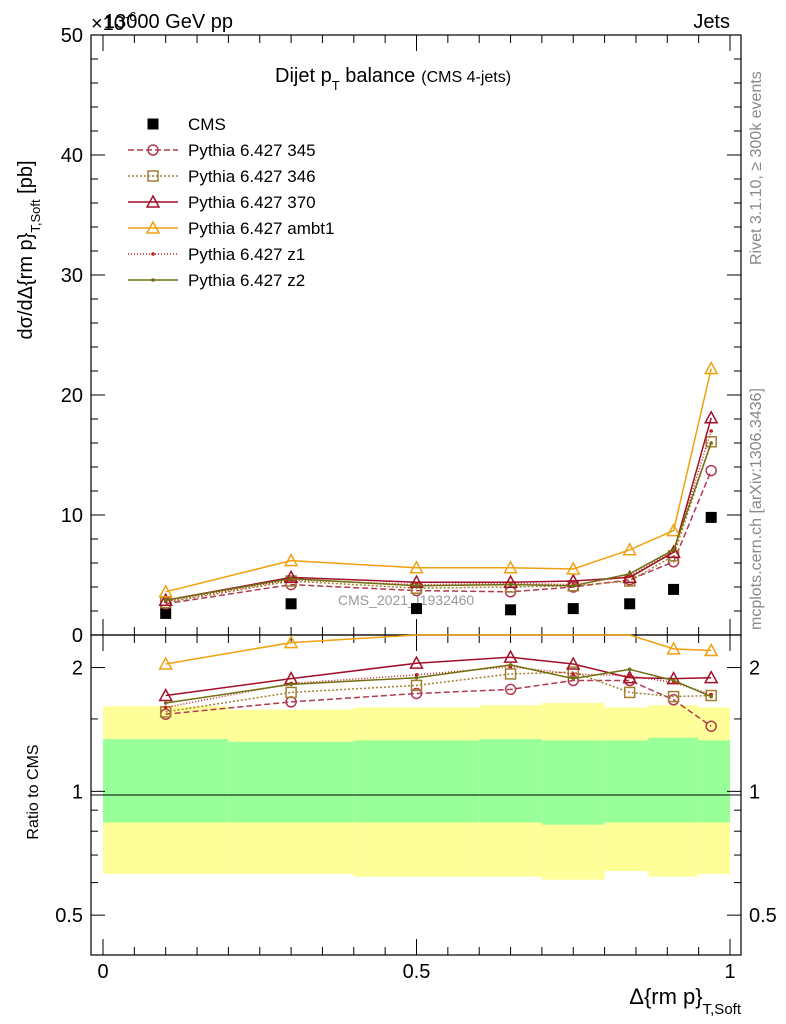 The image size is (786, 1024). What do you see at coordinates (33, 791) in the screenshot?
I see `ratio-y-axis-label: Ratio to CMS` at bounding box center [33, 791].